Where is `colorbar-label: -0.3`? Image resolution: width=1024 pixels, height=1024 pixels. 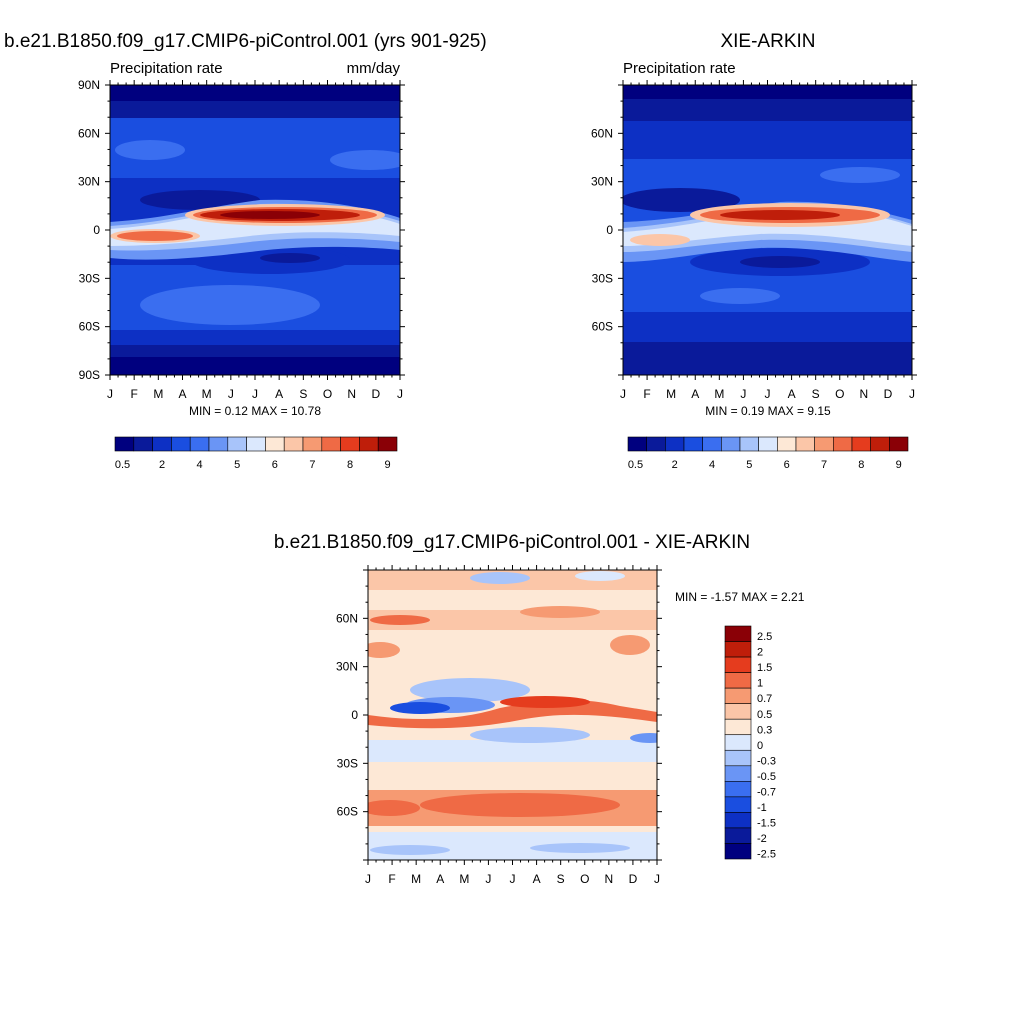
colorbar-label: -0.3 is located at coordinates (766, 761).